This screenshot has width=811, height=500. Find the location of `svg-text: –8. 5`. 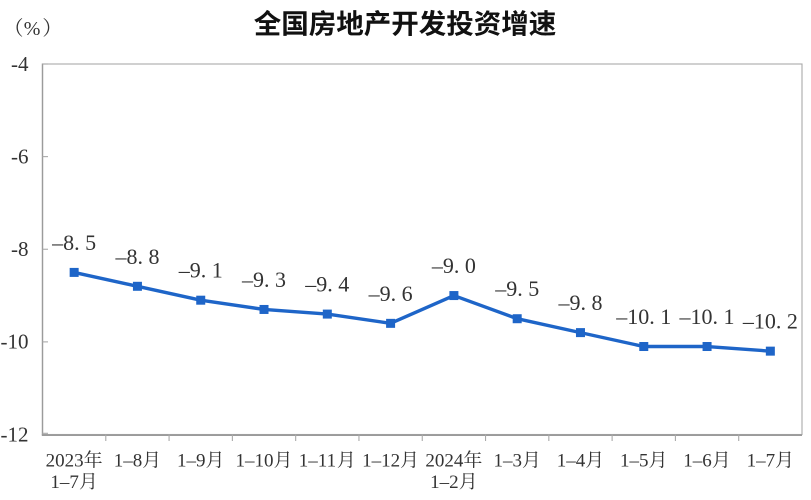

svg-text: –8. 5 is located at coordinates (73, 242).